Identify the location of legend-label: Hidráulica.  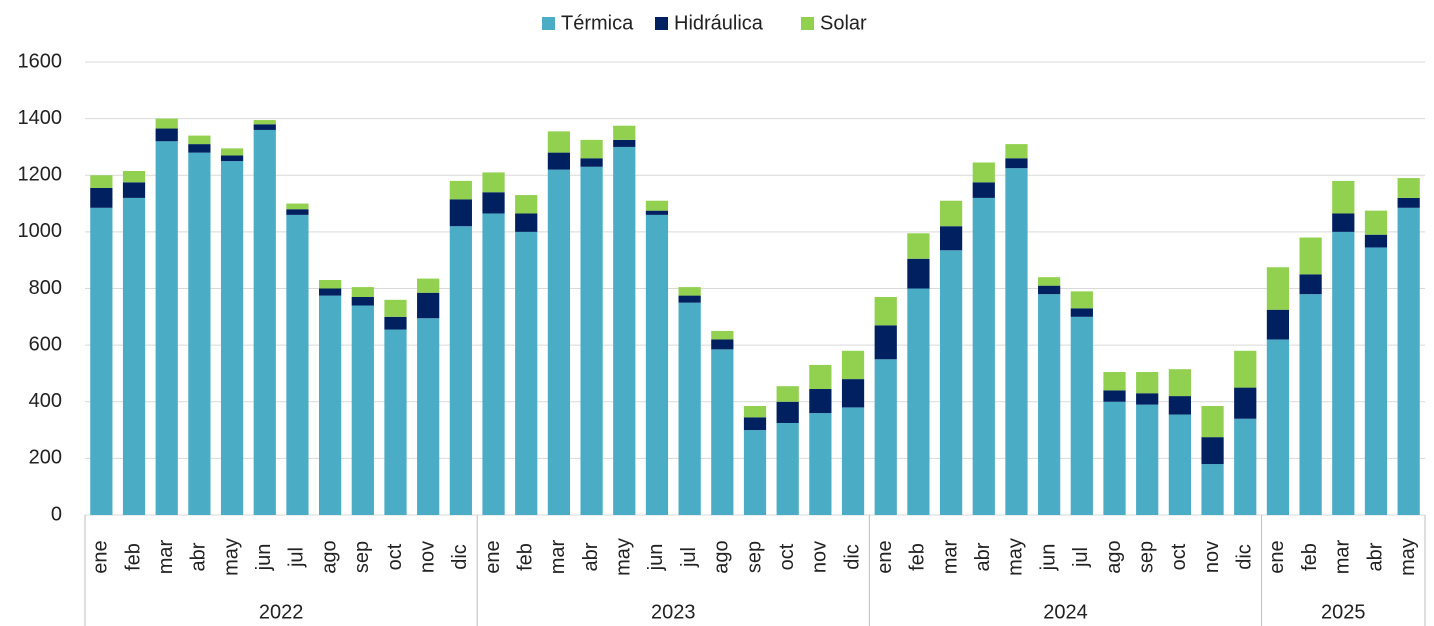
(719, 23).